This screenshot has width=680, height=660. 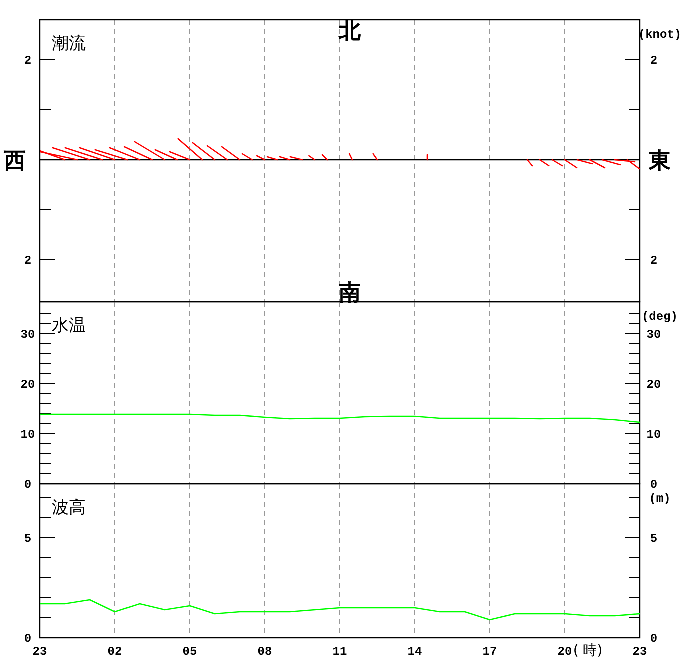 I want to click on x-tick-label: 20, so click(x=565, y=652).